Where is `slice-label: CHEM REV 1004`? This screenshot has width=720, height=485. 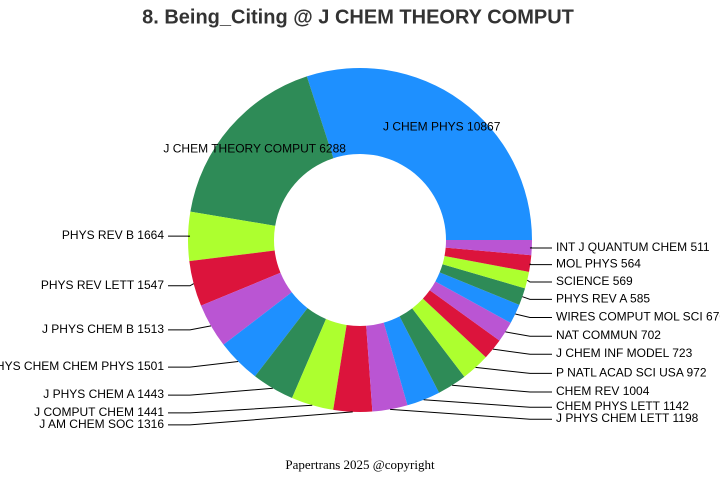
slice-label: CHEM REV 1004 is located at coordinates (603, 391).